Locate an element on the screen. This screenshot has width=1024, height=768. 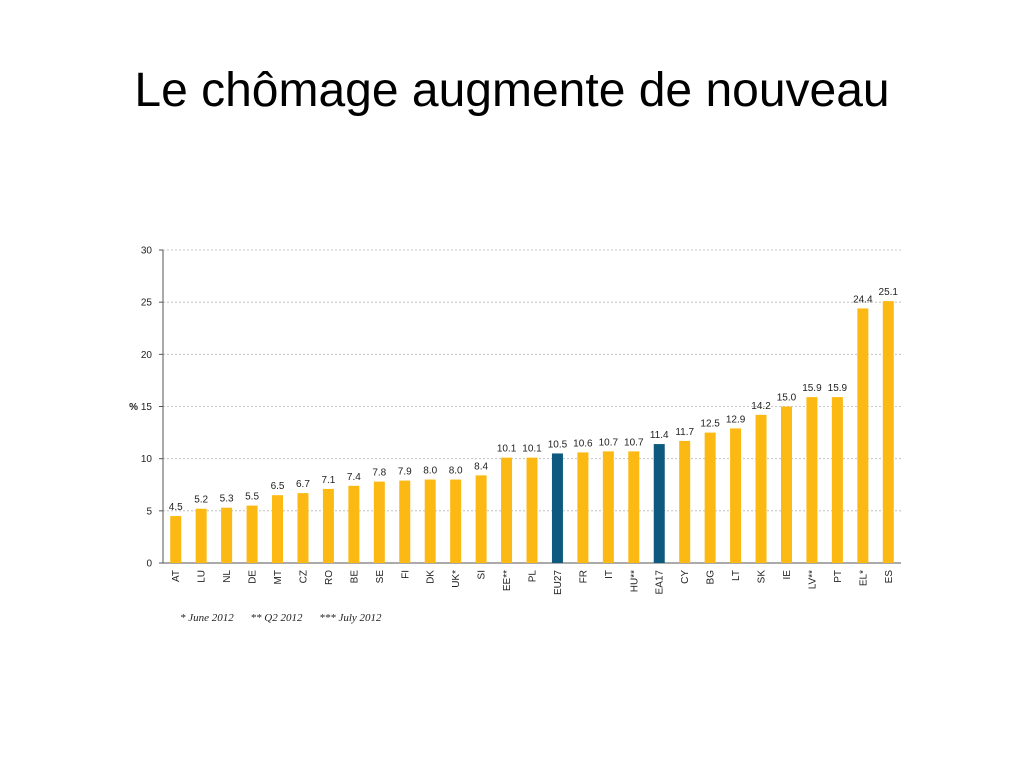
bar-dk is located at coordinates (430, 521).